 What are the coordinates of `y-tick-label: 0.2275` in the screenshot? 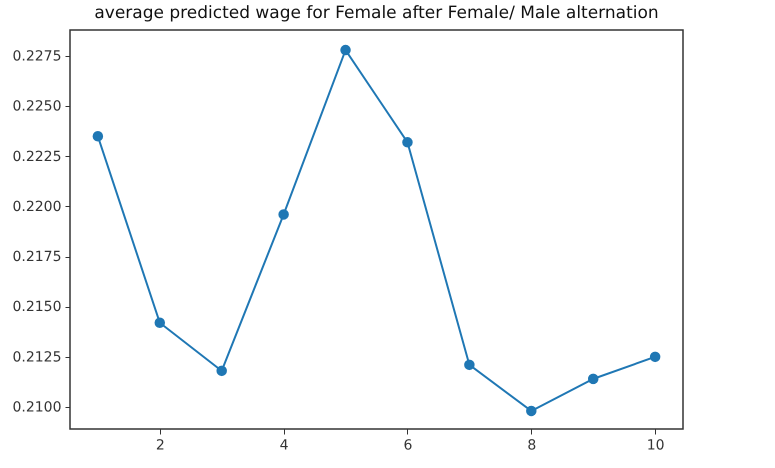 It's located at (37, 56).